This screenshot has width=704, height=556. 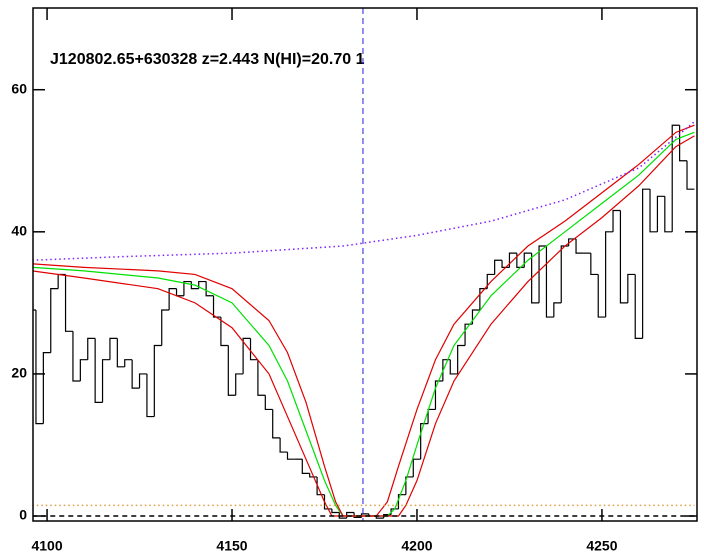 I want to click on annotation: J120802.65+630328 z=2.443 N(HI)=20.70 1, so click(x=207, y=59).